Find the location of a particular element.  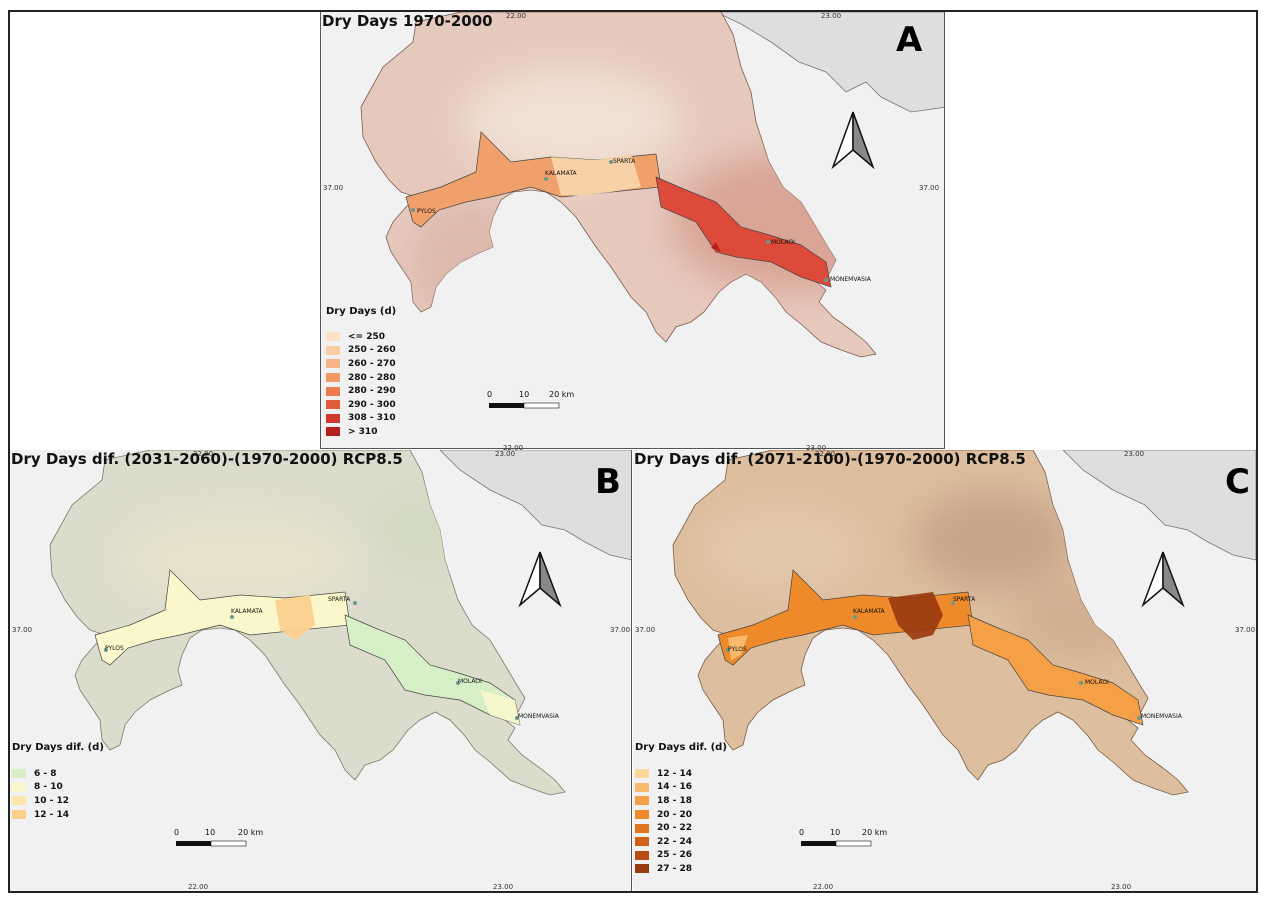

scale-zero-a: 0 is located at coordinates (490, 394).